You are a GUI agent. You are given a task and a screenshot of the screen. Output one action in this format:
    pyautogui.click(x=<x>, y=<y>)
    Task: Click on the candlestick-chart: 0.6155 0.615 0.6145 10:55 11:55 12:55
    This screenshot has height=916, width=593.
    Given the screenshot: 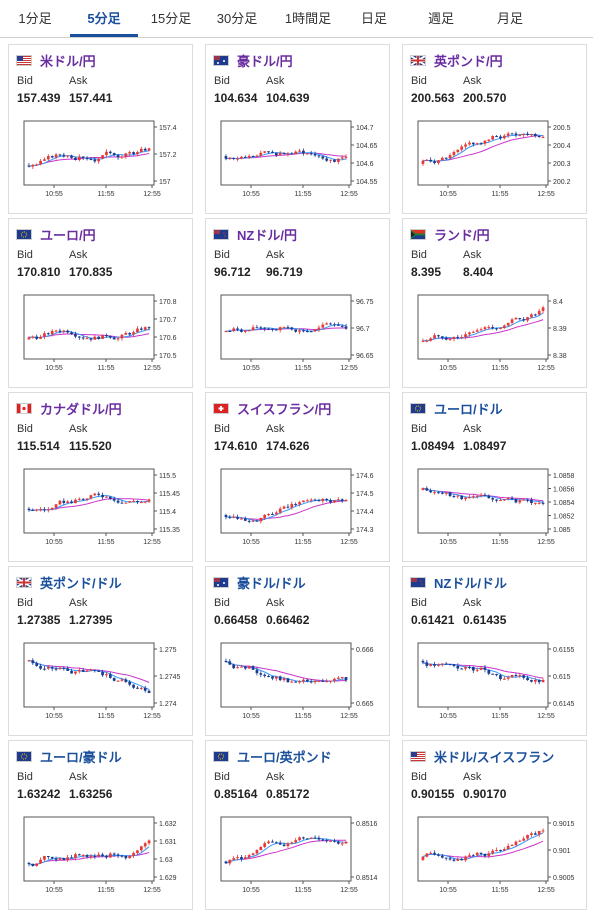 What is the action you would take?
    pyautogui.click(x=495, y=686)
    